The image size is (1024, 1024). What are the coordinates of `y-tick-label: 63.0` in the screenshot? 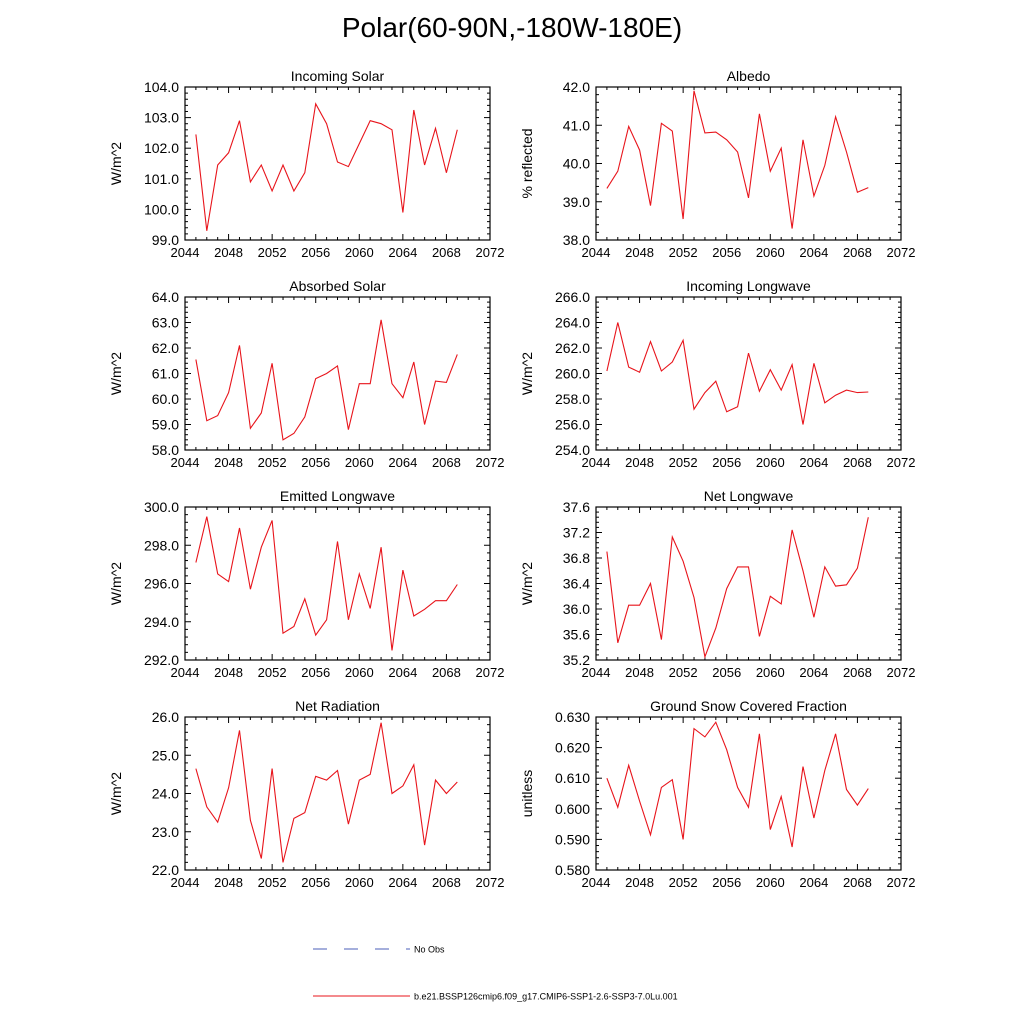 It's located at (165, 323).